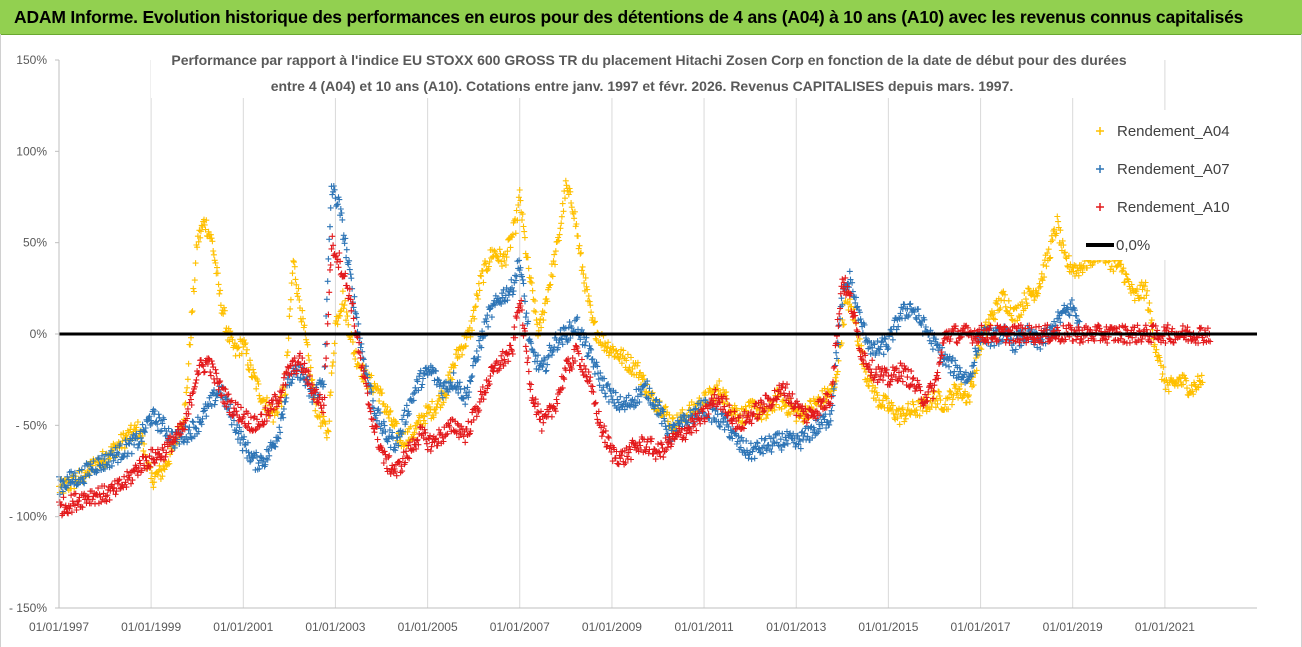 This screenshot has width=1302, height=647. Describe the element at coordinates (59, 627) in the screenshot. I see `x-tick-label: 01/01/1997` at that location.